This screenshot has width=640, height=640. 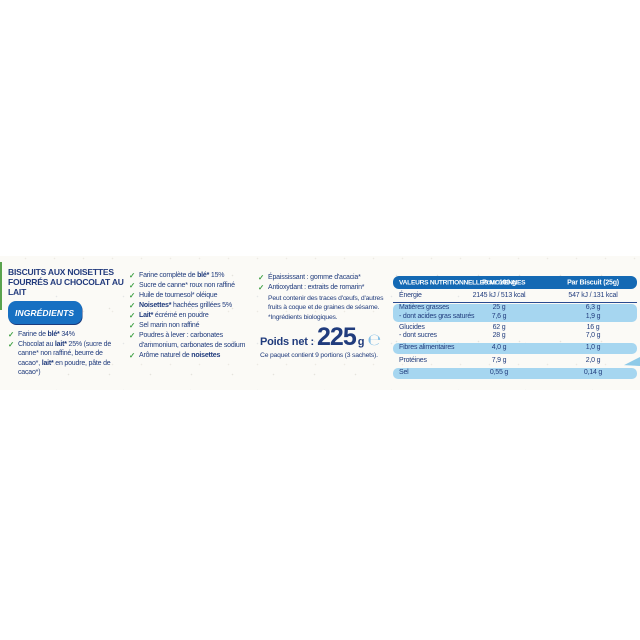 I want to click on ingredient-text: Arôme naturel de noisettes, so click(x=180, y=355).